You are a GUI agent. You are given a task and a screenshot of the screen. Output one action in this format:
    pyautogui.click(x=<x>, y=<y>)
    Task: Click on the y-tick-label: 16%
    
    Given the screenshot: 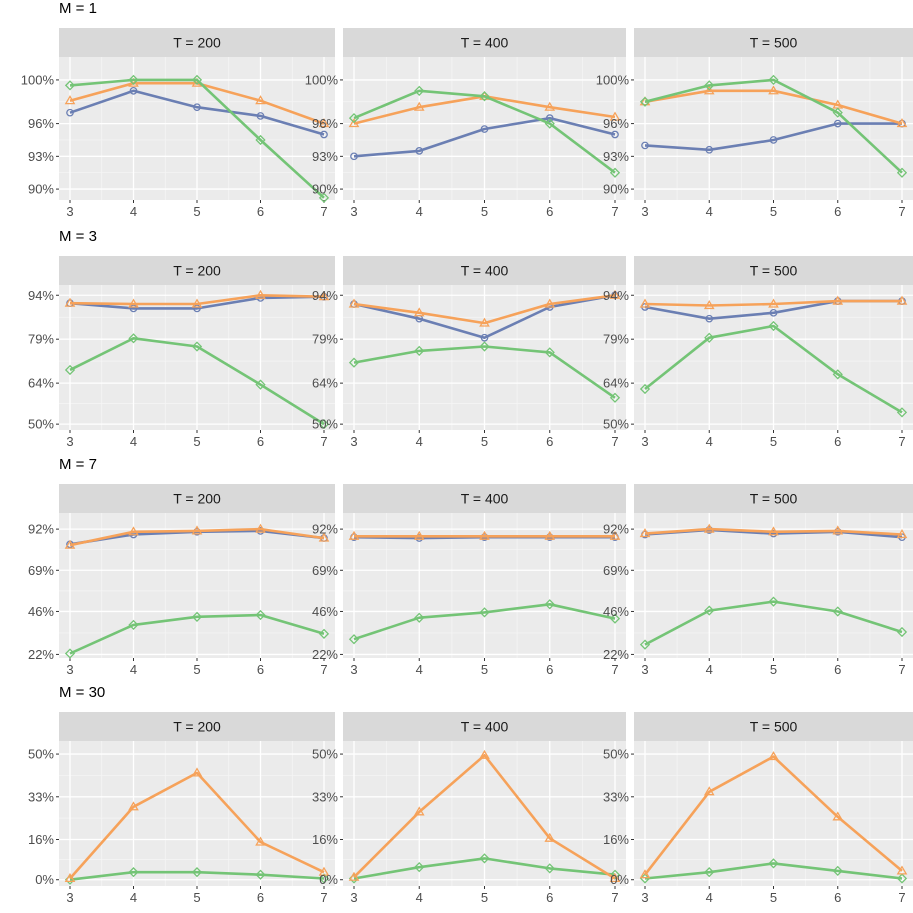 What is the action you would take?
    pyautogui.click(x=616, y=839)
    